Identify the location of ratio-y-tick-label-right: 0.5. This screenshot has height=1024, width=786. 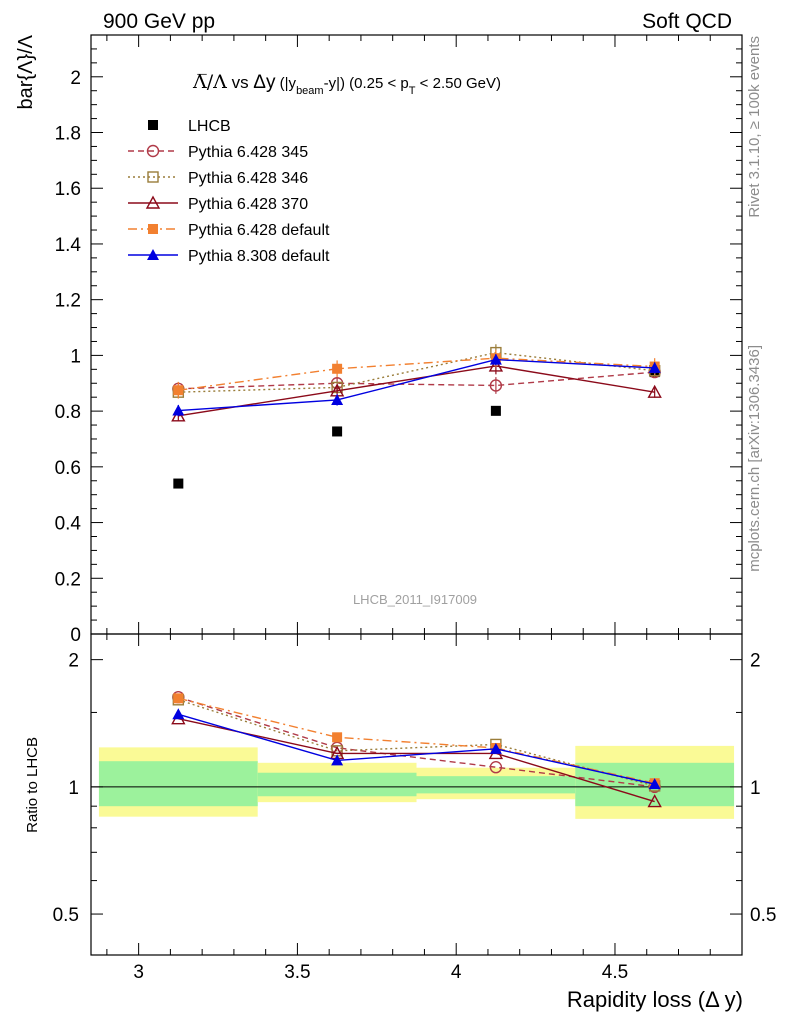
(763, 915).